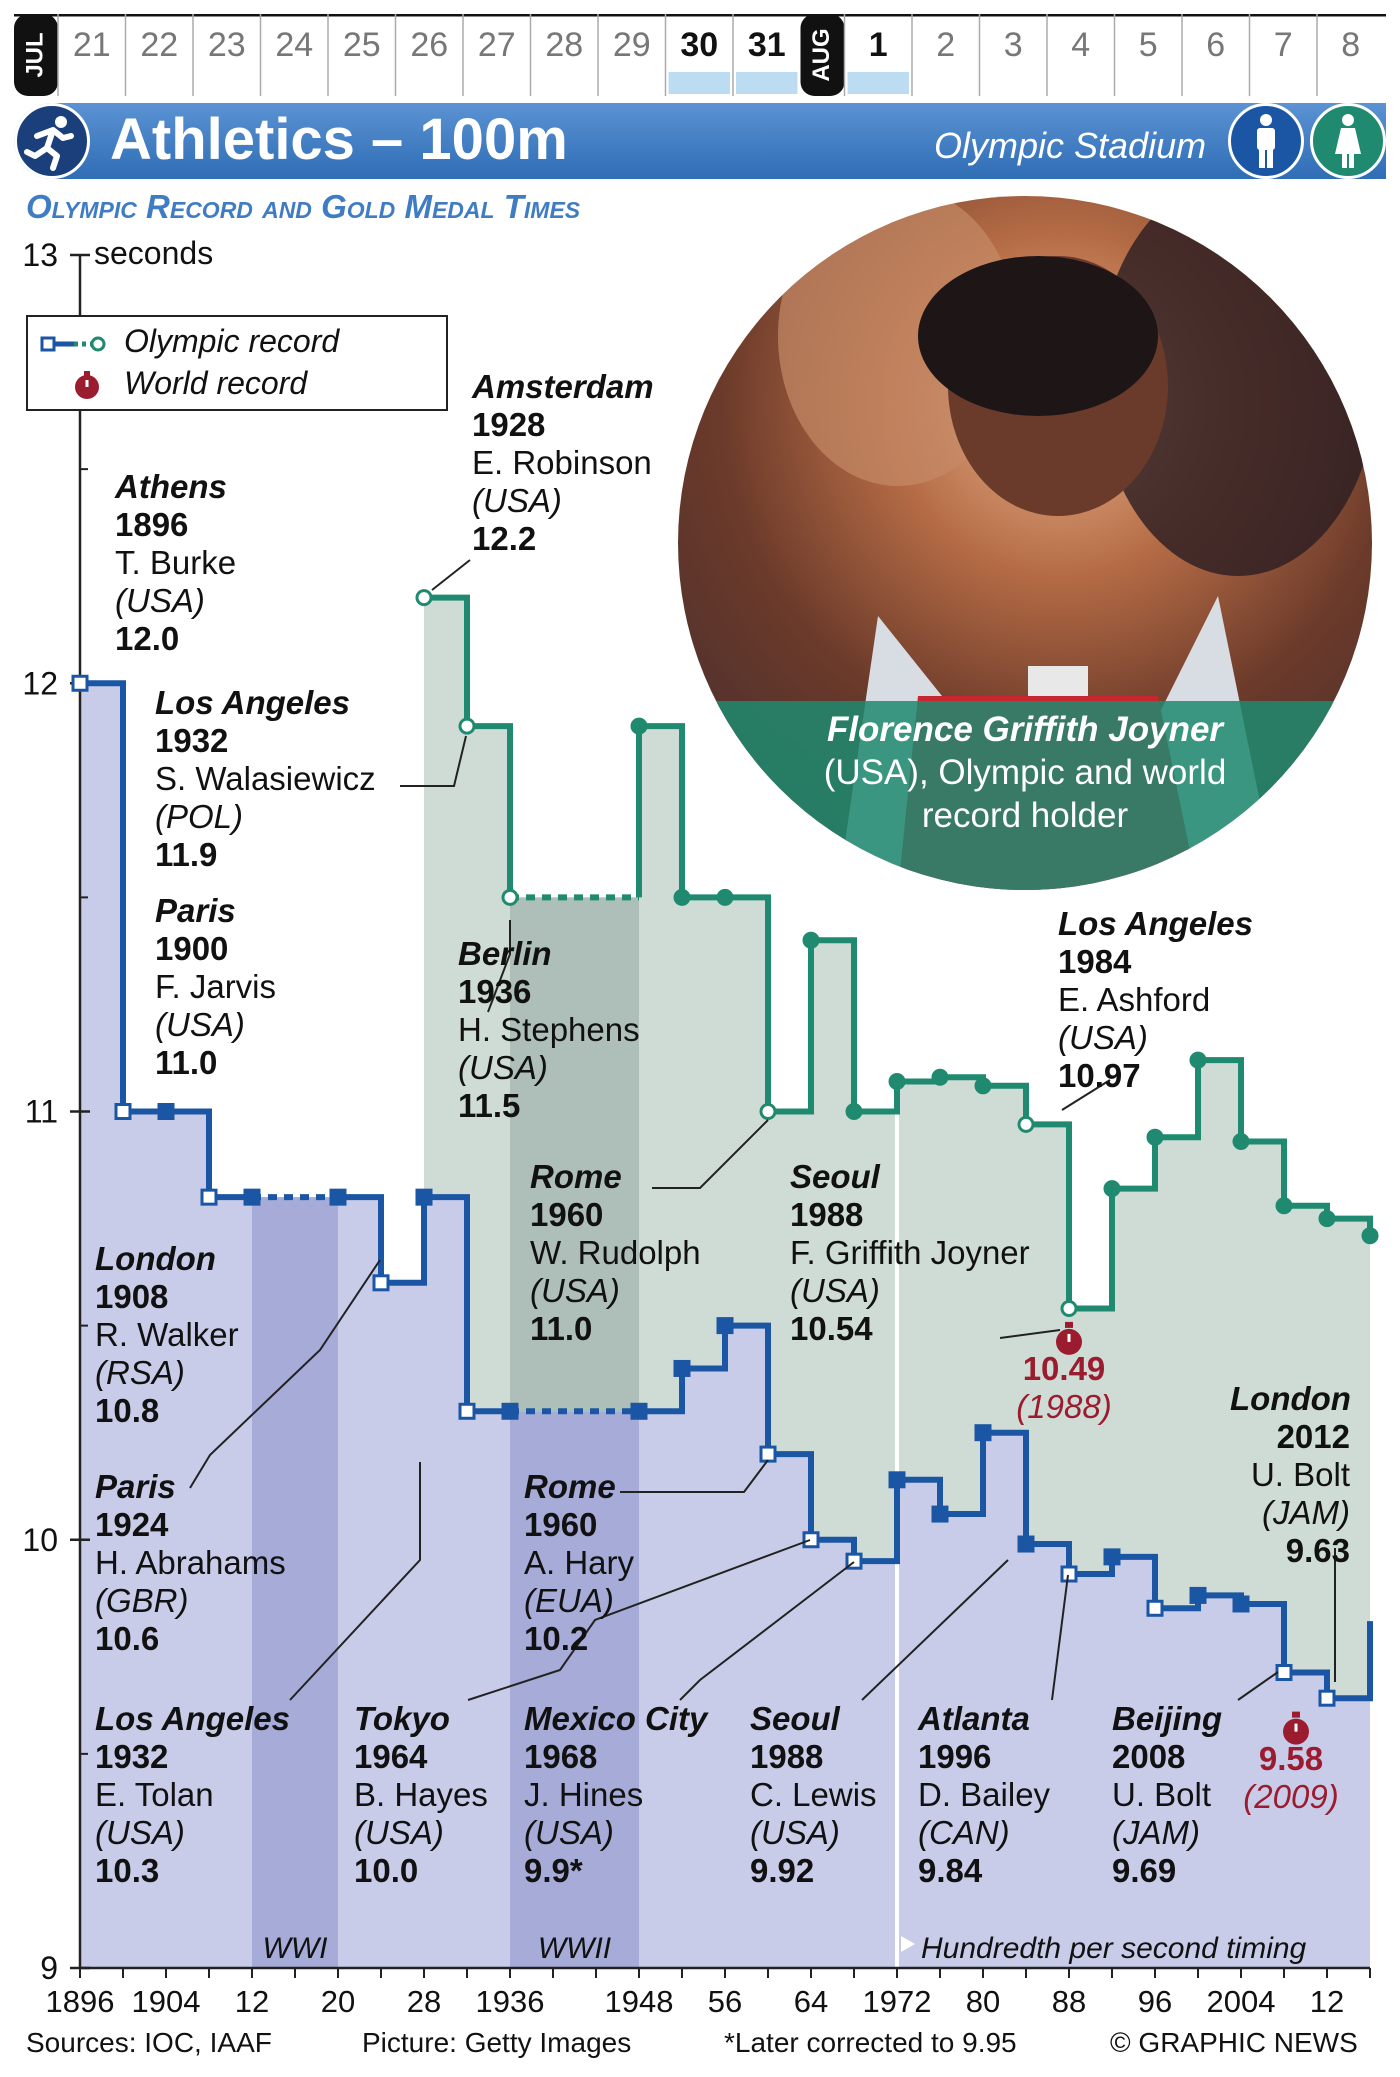  Describe the element at coordinates (787, 1756) in the screenshot. I see `annotation-year: 1988` at that location.